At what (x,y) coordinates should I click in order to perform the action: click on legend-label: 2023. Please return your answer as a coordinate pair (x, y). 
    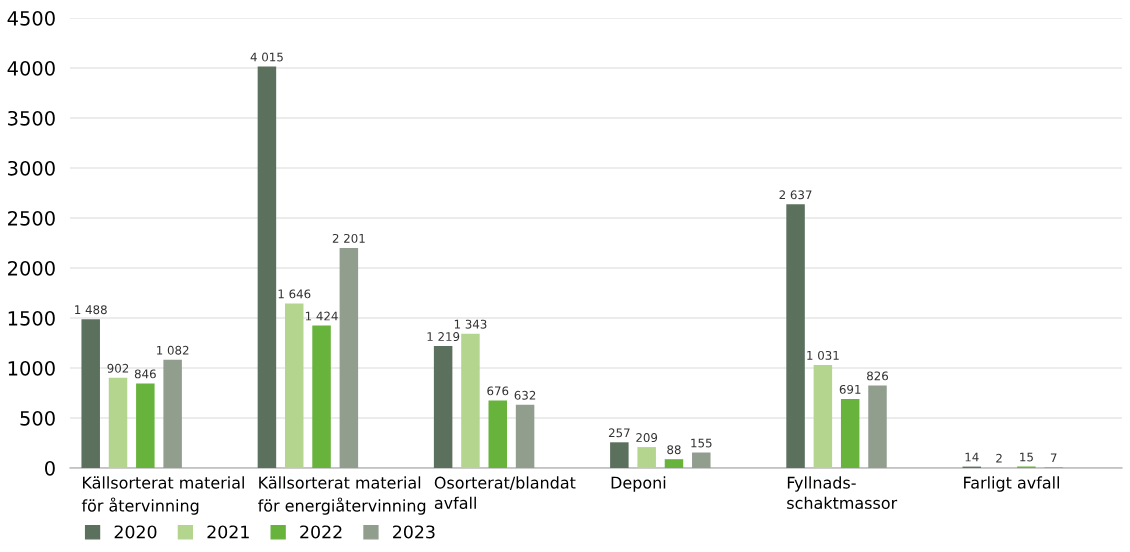
    Looking at the image, I should click on (414, 532).